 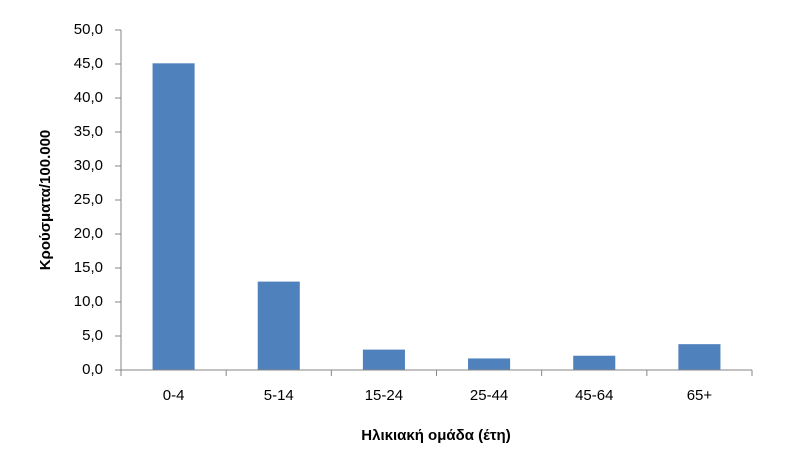 I want to click on y-tick-label: 15,0, so click(x=88, y=267).